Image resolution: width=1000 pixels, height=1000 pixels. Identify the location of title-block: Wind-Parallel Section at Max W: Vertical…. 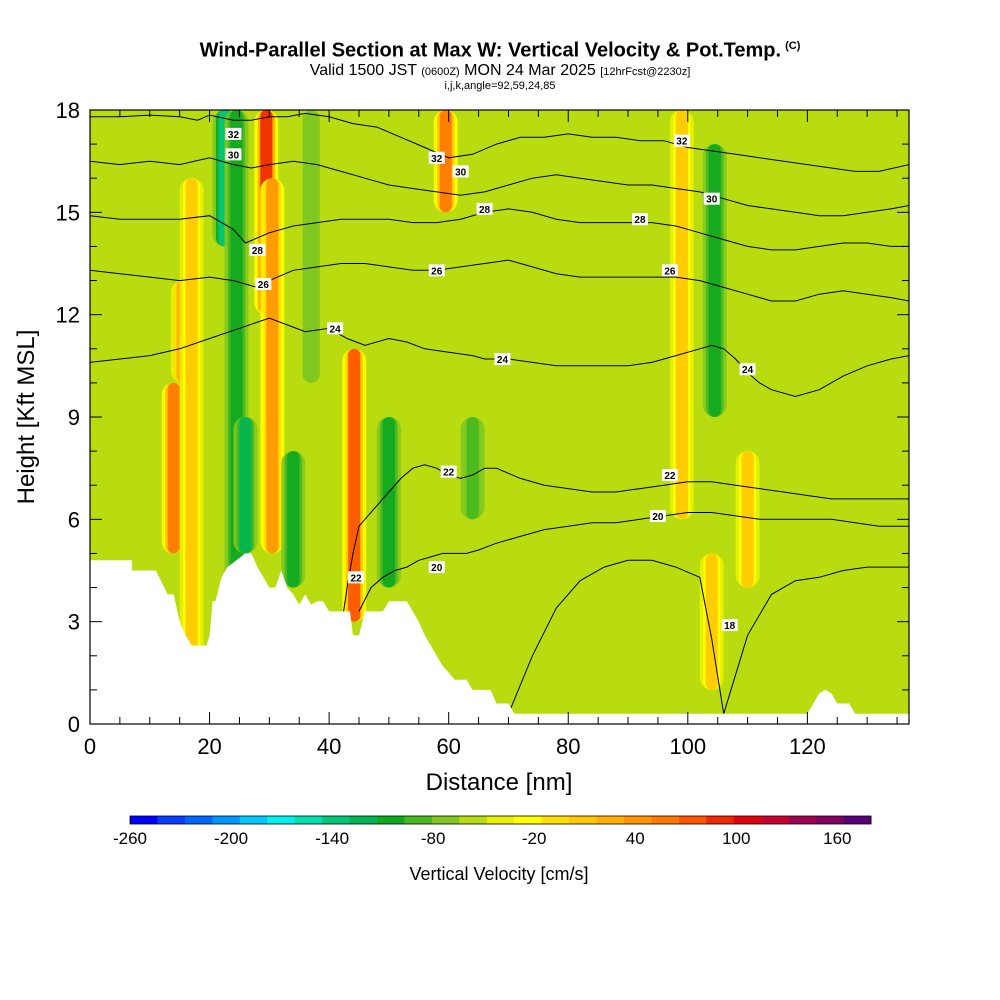
(500, 63).